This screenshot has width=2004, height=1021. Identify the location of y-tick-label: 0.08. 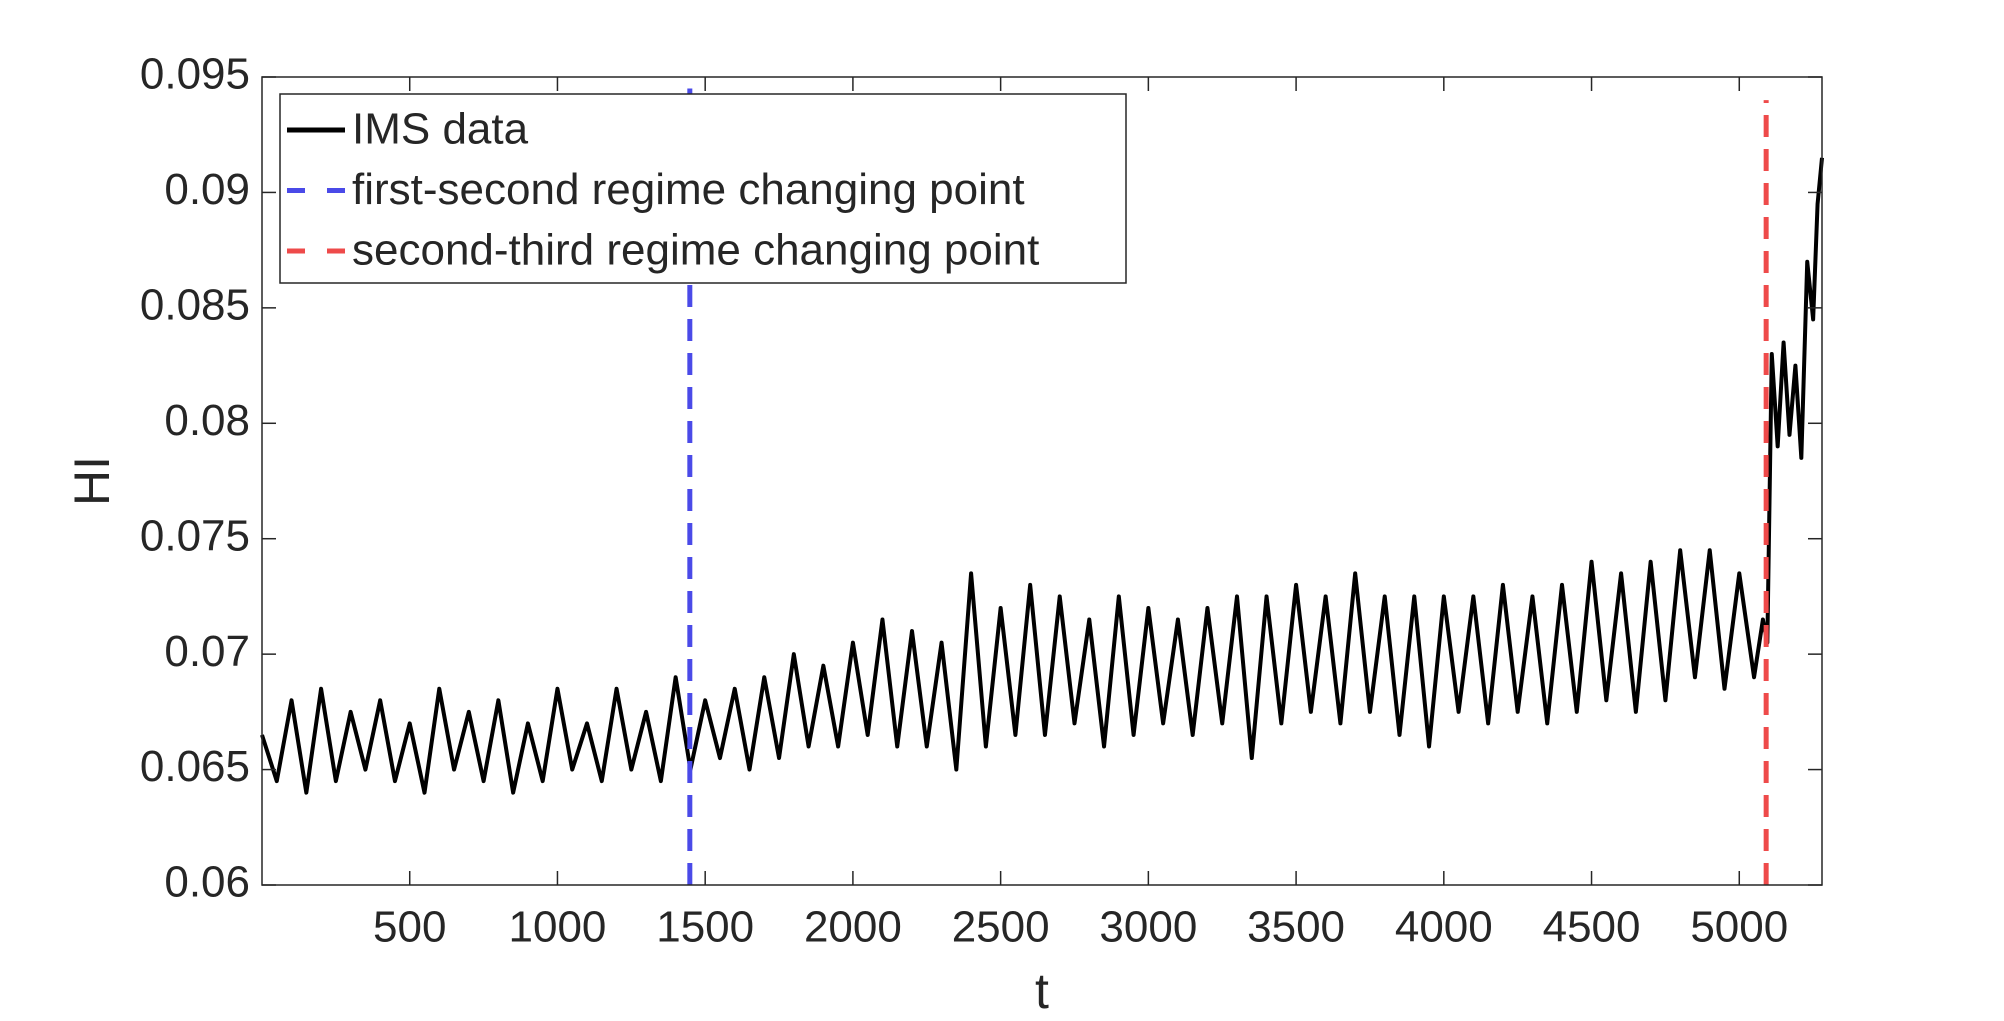
(207, 420).